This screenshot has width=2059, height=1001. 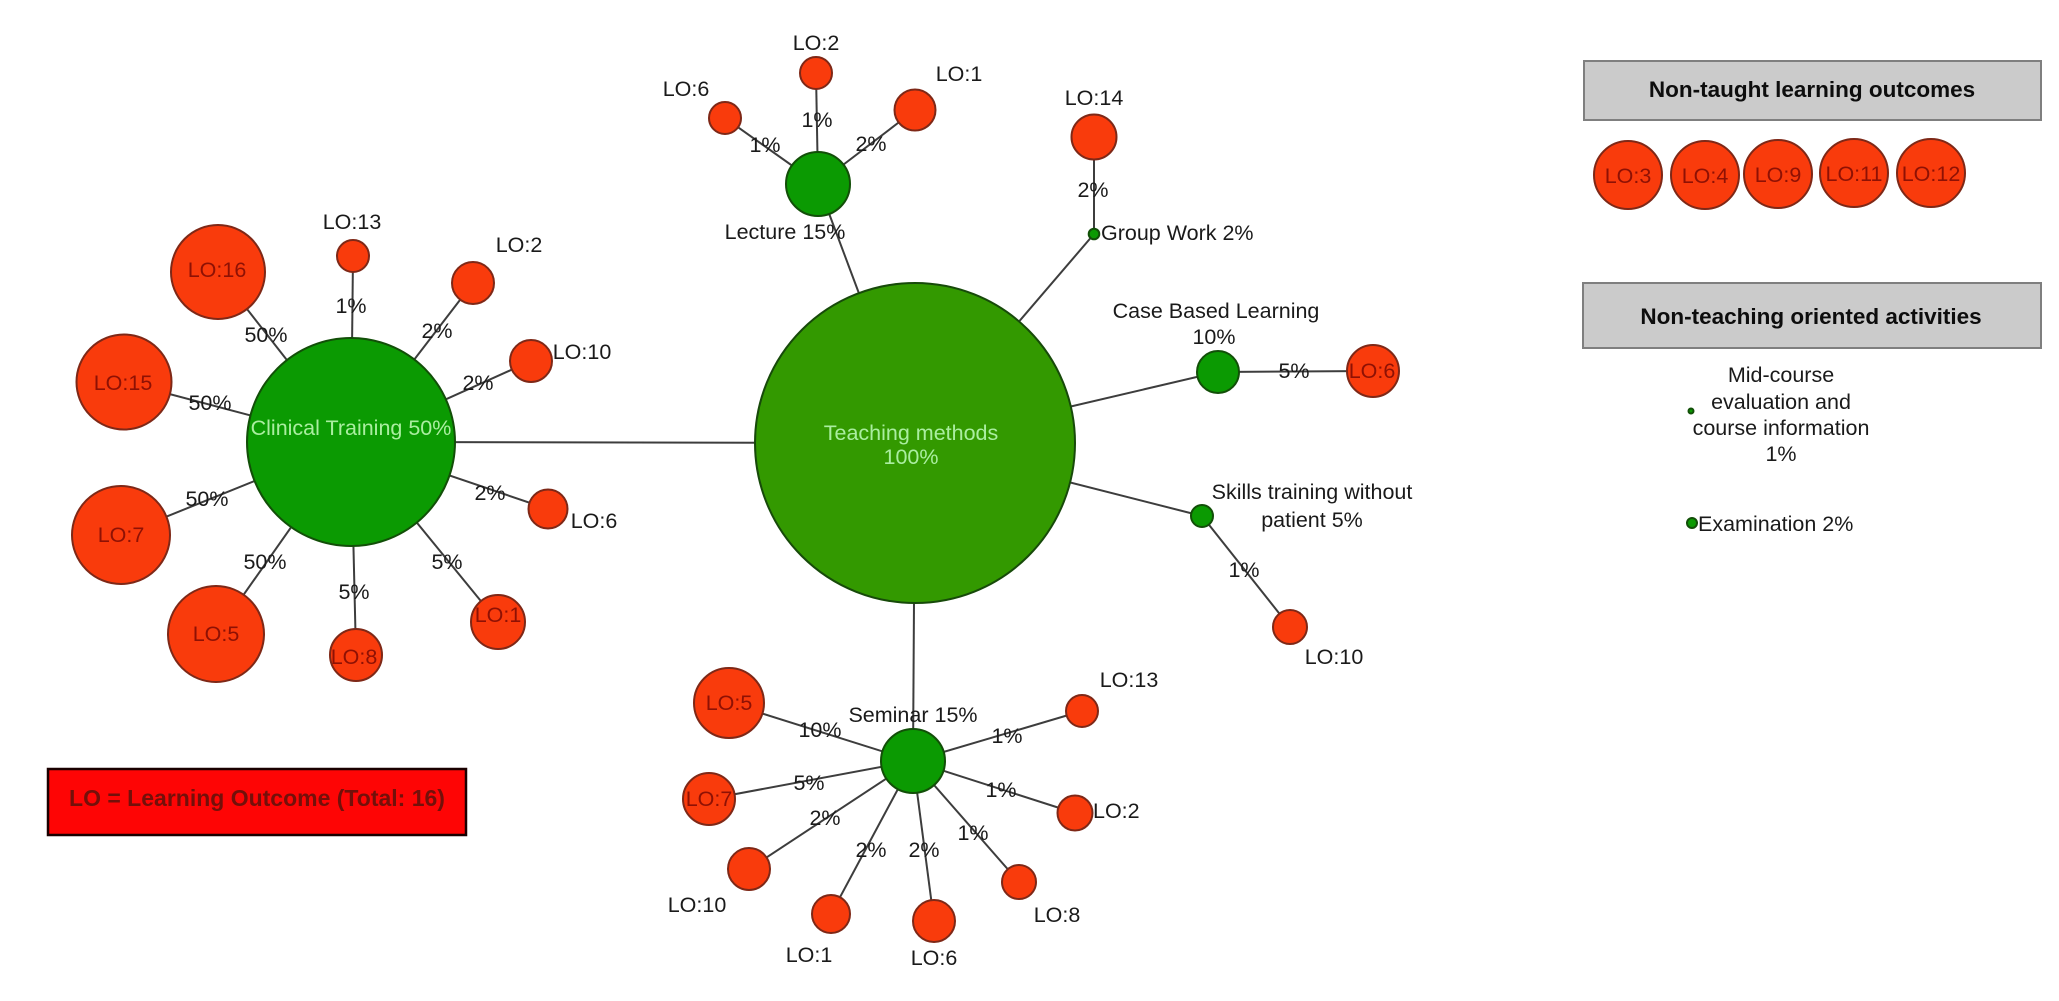 What do you see at coordinates (123, 383) in the screenshot?
I see `svg-text: LO:15` at bounding box center [123, 383].